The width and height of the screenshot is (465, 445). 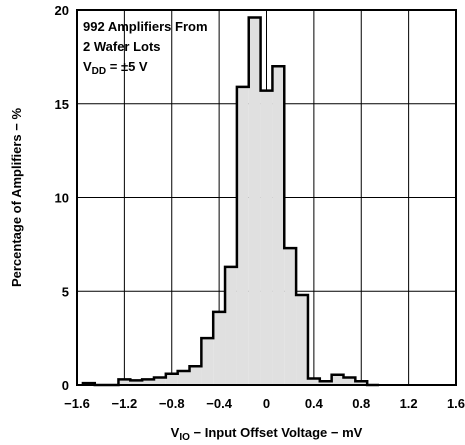 What do you see at coordinates (122, 46) in the screenshot?
I see `annotation-line-2: 2 Wafer Lots` at bounding box center [122, 46].